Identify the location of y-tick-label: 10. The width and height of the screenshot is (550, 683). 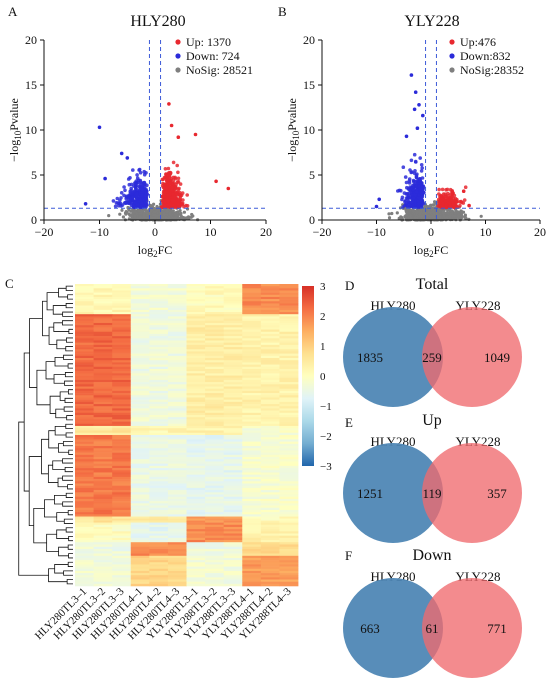
(309, 130).